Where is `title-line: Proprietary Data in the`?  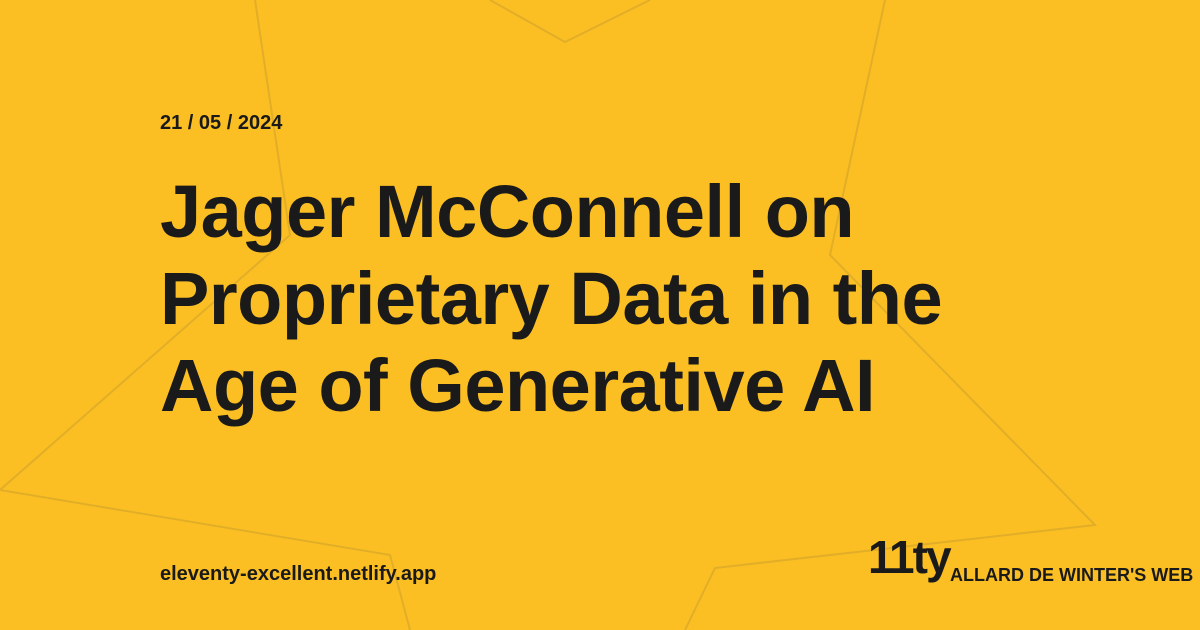 title-line: Proprietary Data in the is located at coordinates (551, 298).